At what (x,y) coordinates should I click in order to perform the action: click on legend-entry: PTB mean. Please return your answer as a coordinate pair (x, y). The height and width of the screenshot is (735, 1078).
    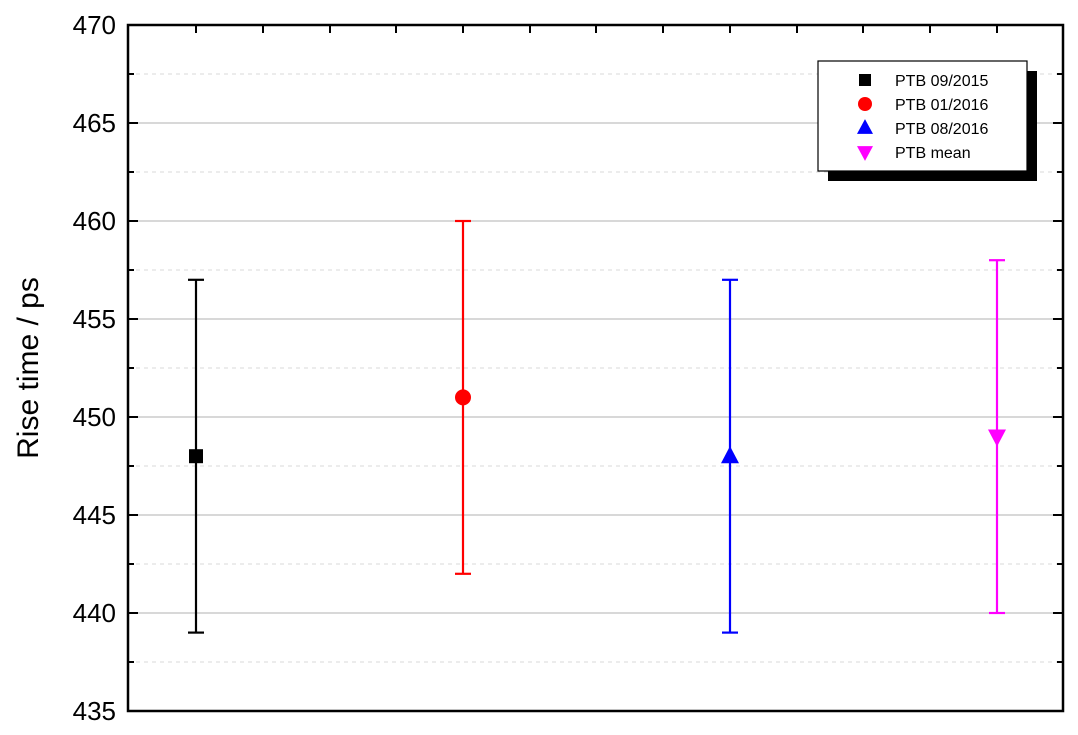
    Looking at the image, I should click on (933, 153).